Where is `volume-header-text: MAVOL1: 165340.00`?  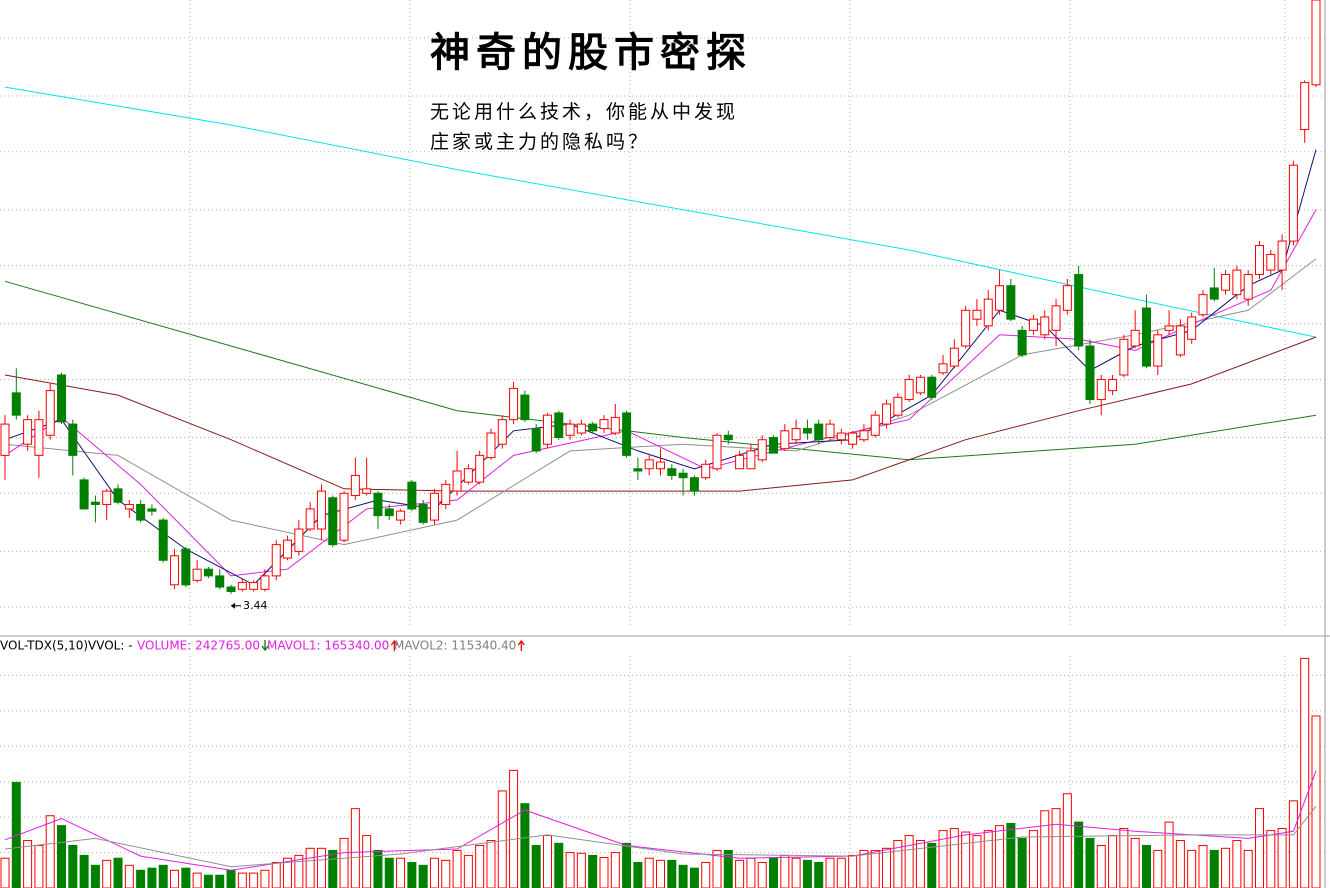
volume-header-text: MAVOL1: 165340.00 is located at coordinates (328, 646).